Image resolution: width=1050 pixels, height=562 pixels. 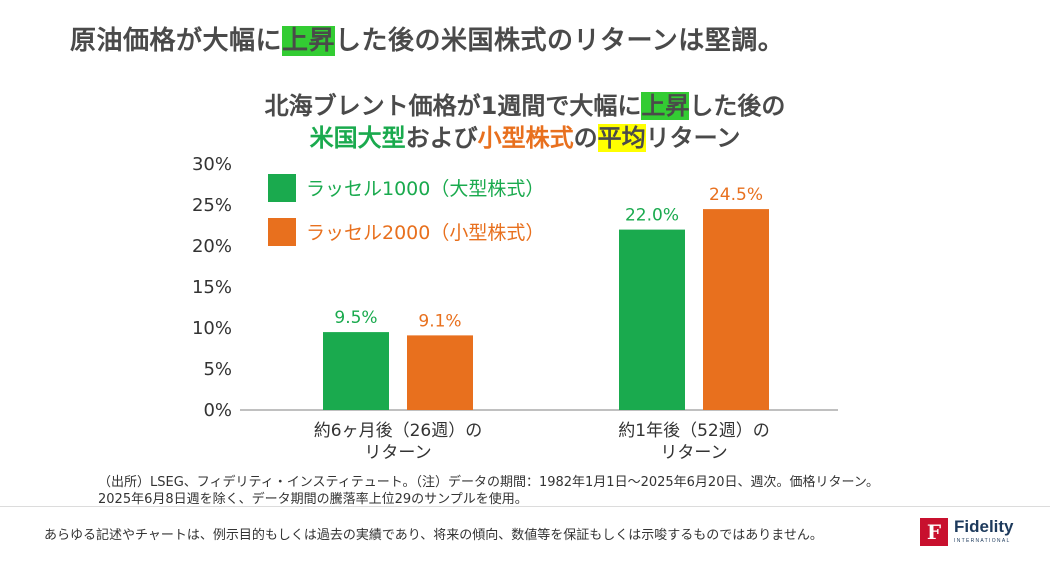 I want to click on legend-label: ラッセル2000（小型株式）, so click(x=425, y=233).